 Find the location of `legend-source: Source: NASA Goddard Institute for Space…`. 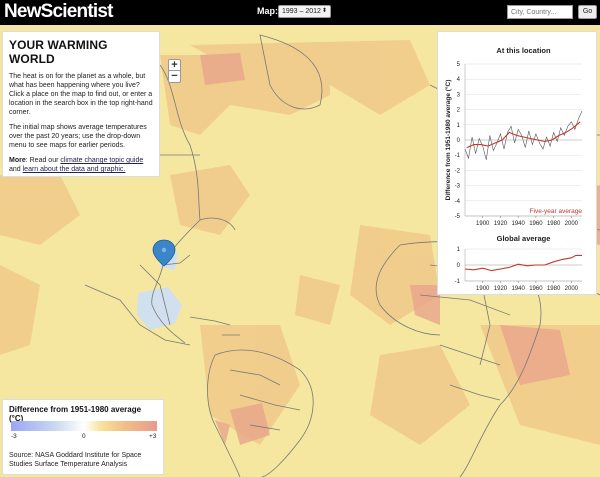

legend-source: Source: NASA Goddard Institute for Space… is located at coordinates (75, 460).